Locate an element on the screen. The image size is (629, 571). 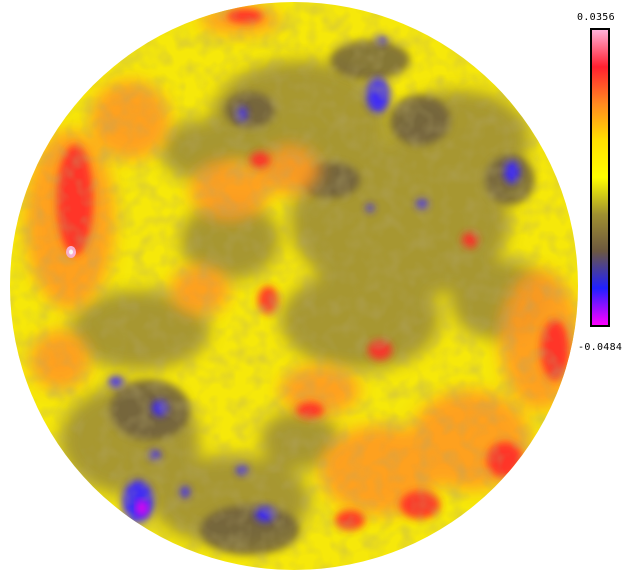
colorbar is located at coordinates (600, 177).